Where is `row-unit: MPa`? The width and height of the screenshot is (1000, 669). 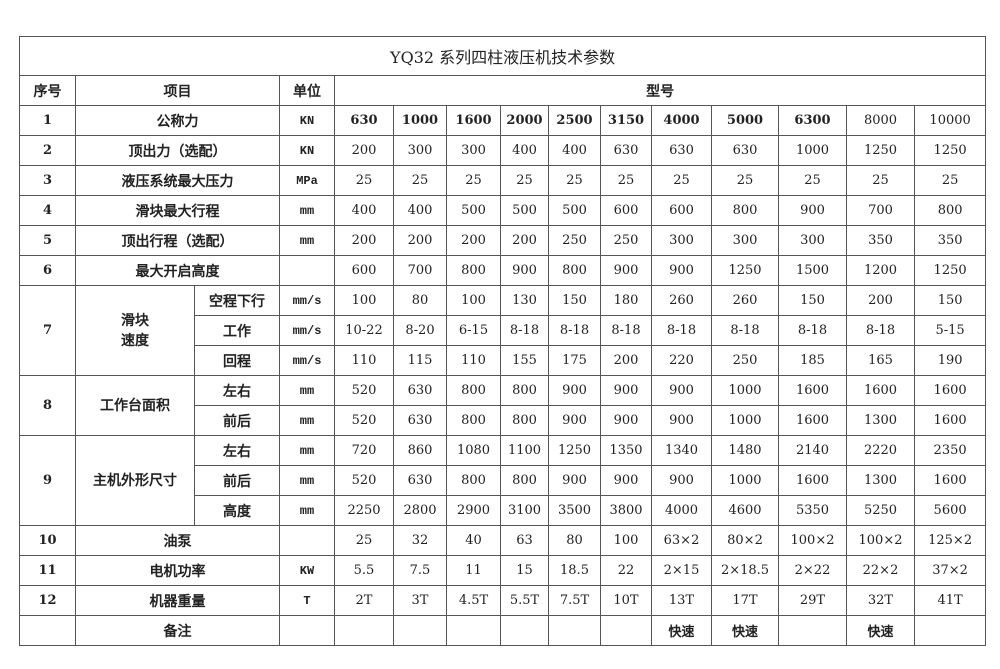 row-unit: MPa is located at coordinates (307, 180).